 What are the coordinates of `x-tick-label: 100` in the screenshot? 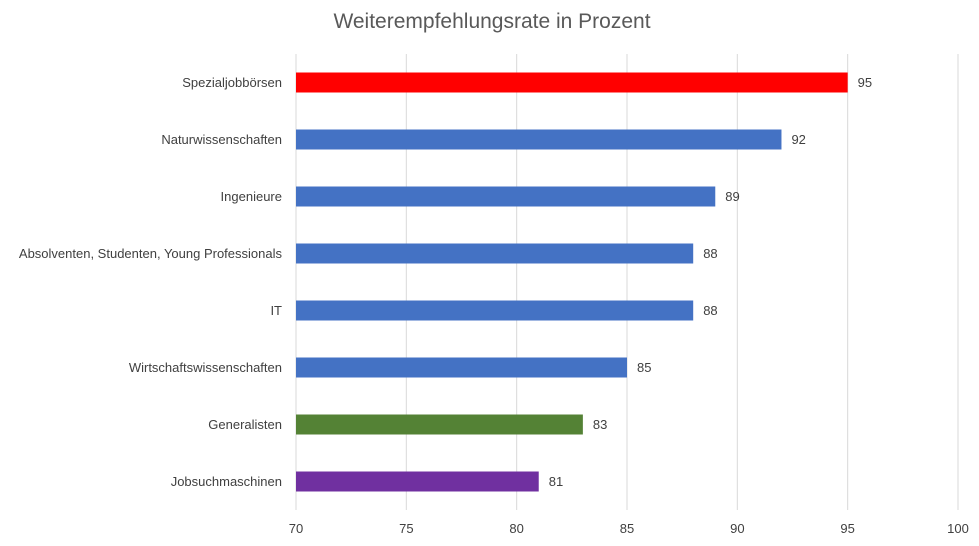 It's located at (958, 528).